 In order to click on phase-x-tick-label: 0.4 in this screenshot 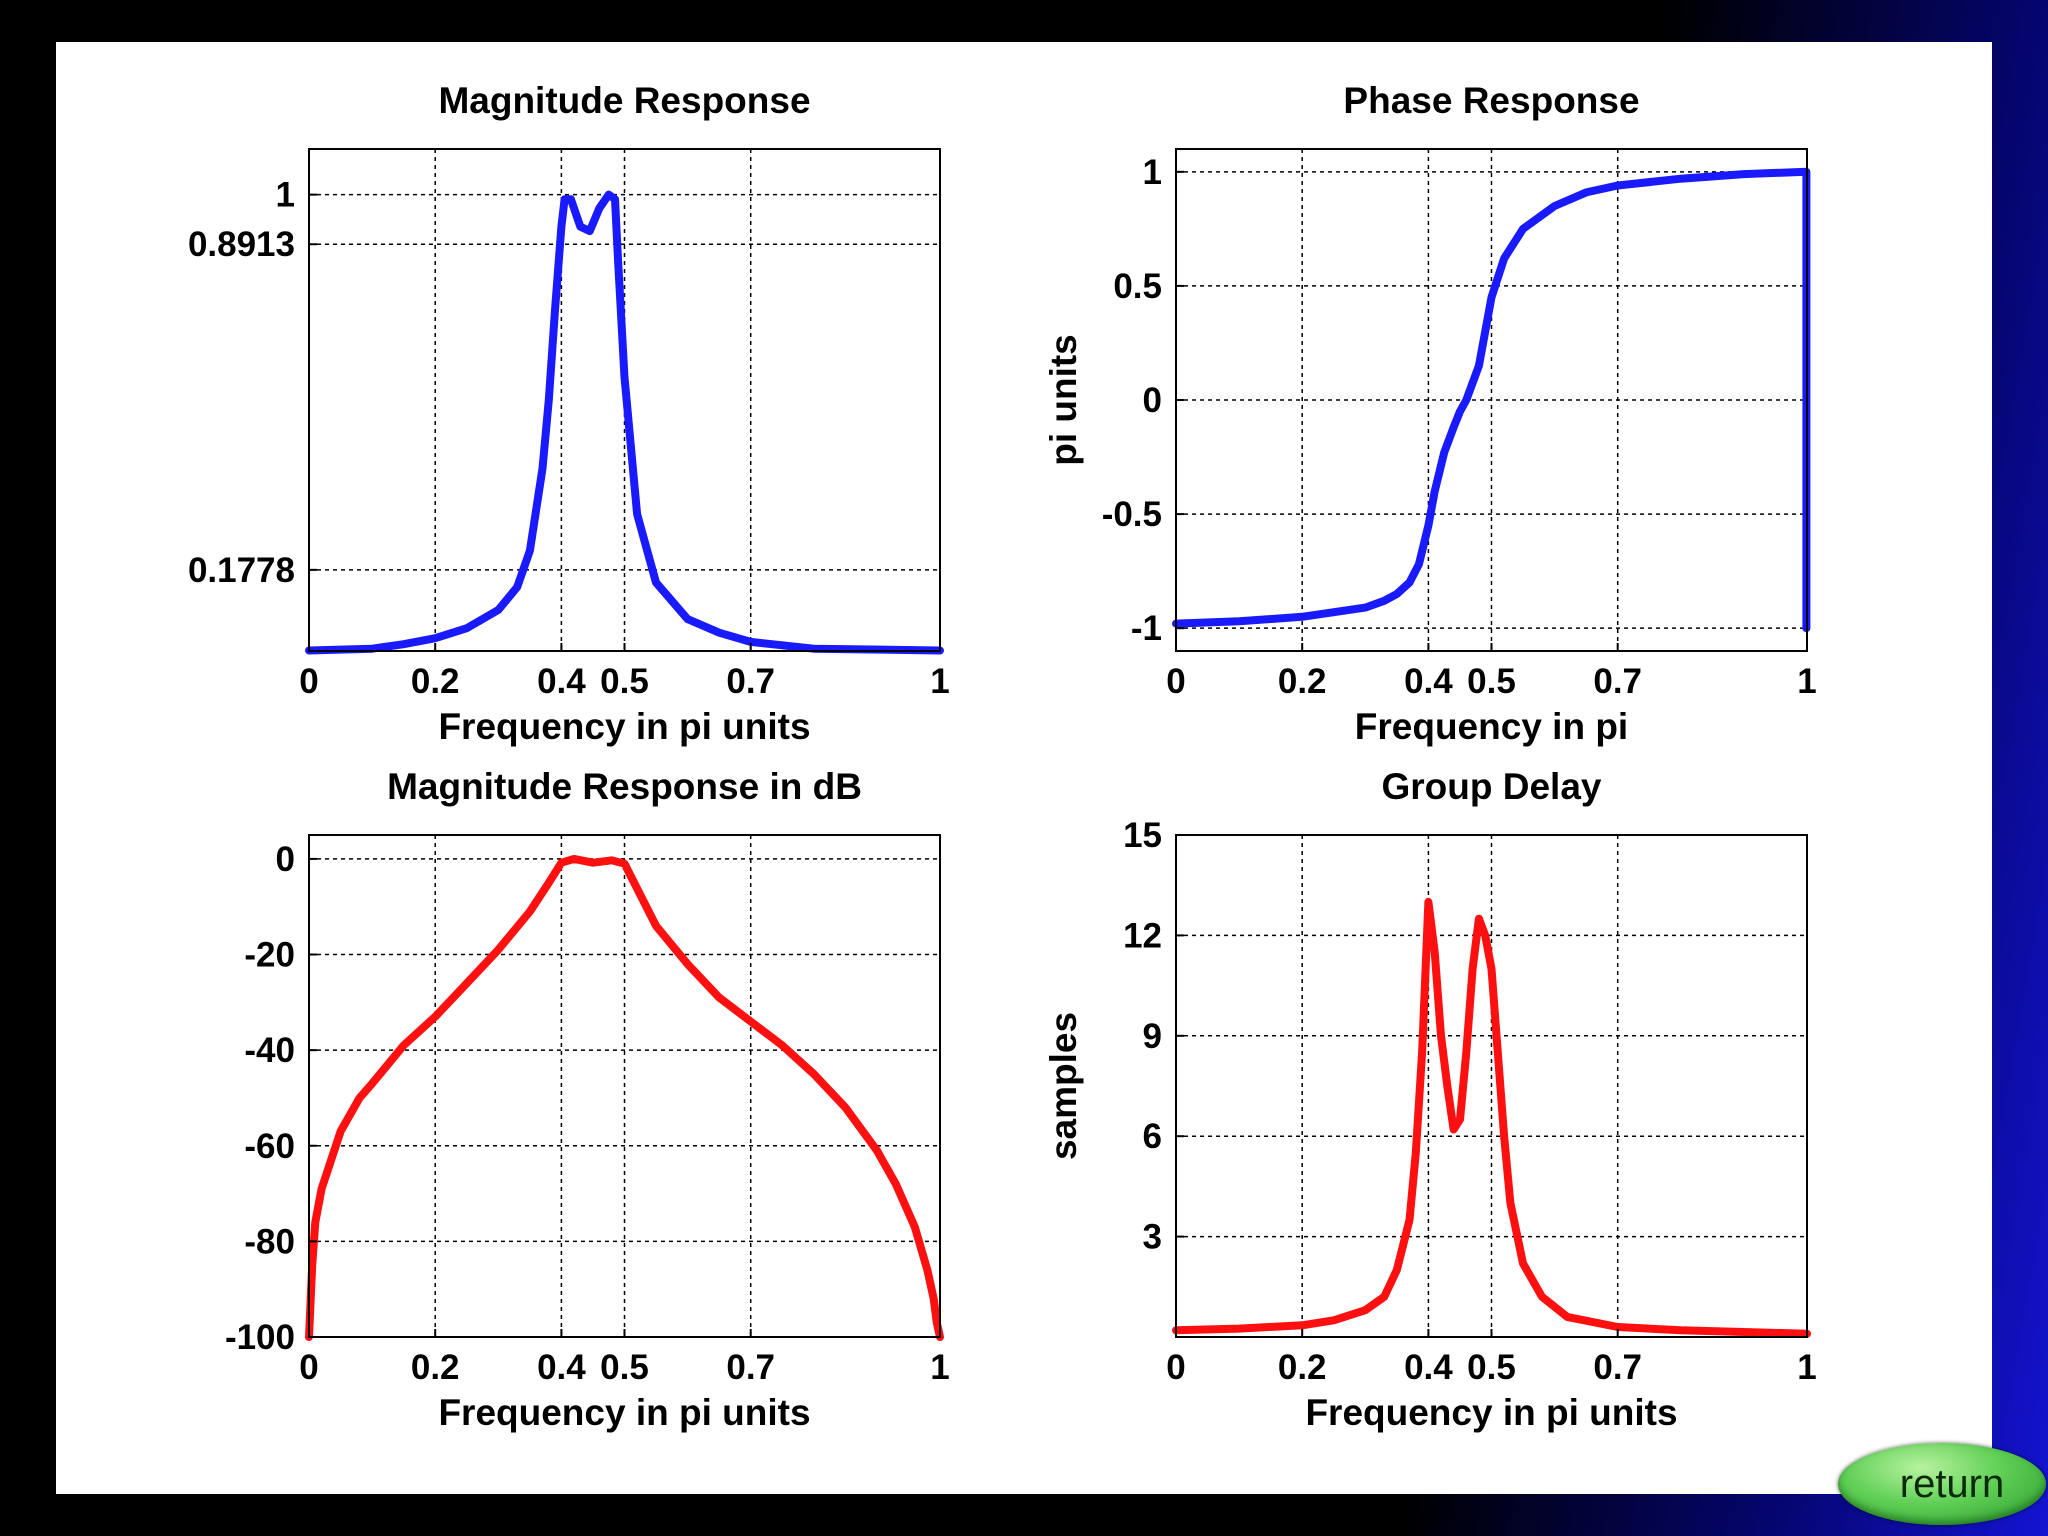, I will do `click(1428, 681)`.